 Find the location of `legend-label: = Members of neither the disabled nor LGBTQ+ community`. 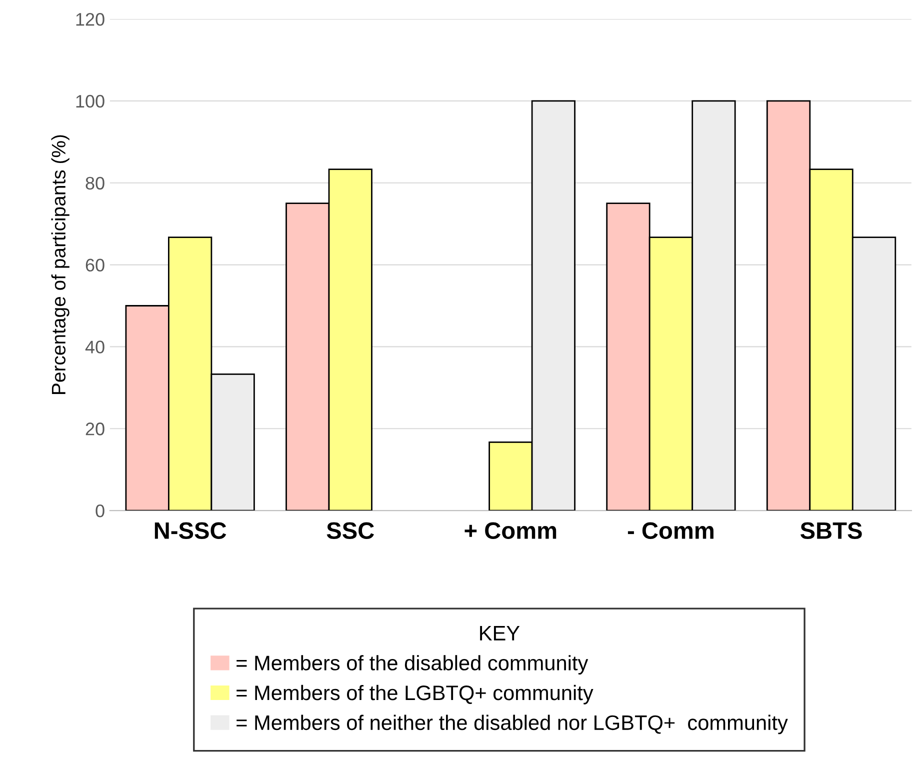

legend-label: = Members of neither the disabled nor LGBTQ+ community is located at coordinates (512, 724).